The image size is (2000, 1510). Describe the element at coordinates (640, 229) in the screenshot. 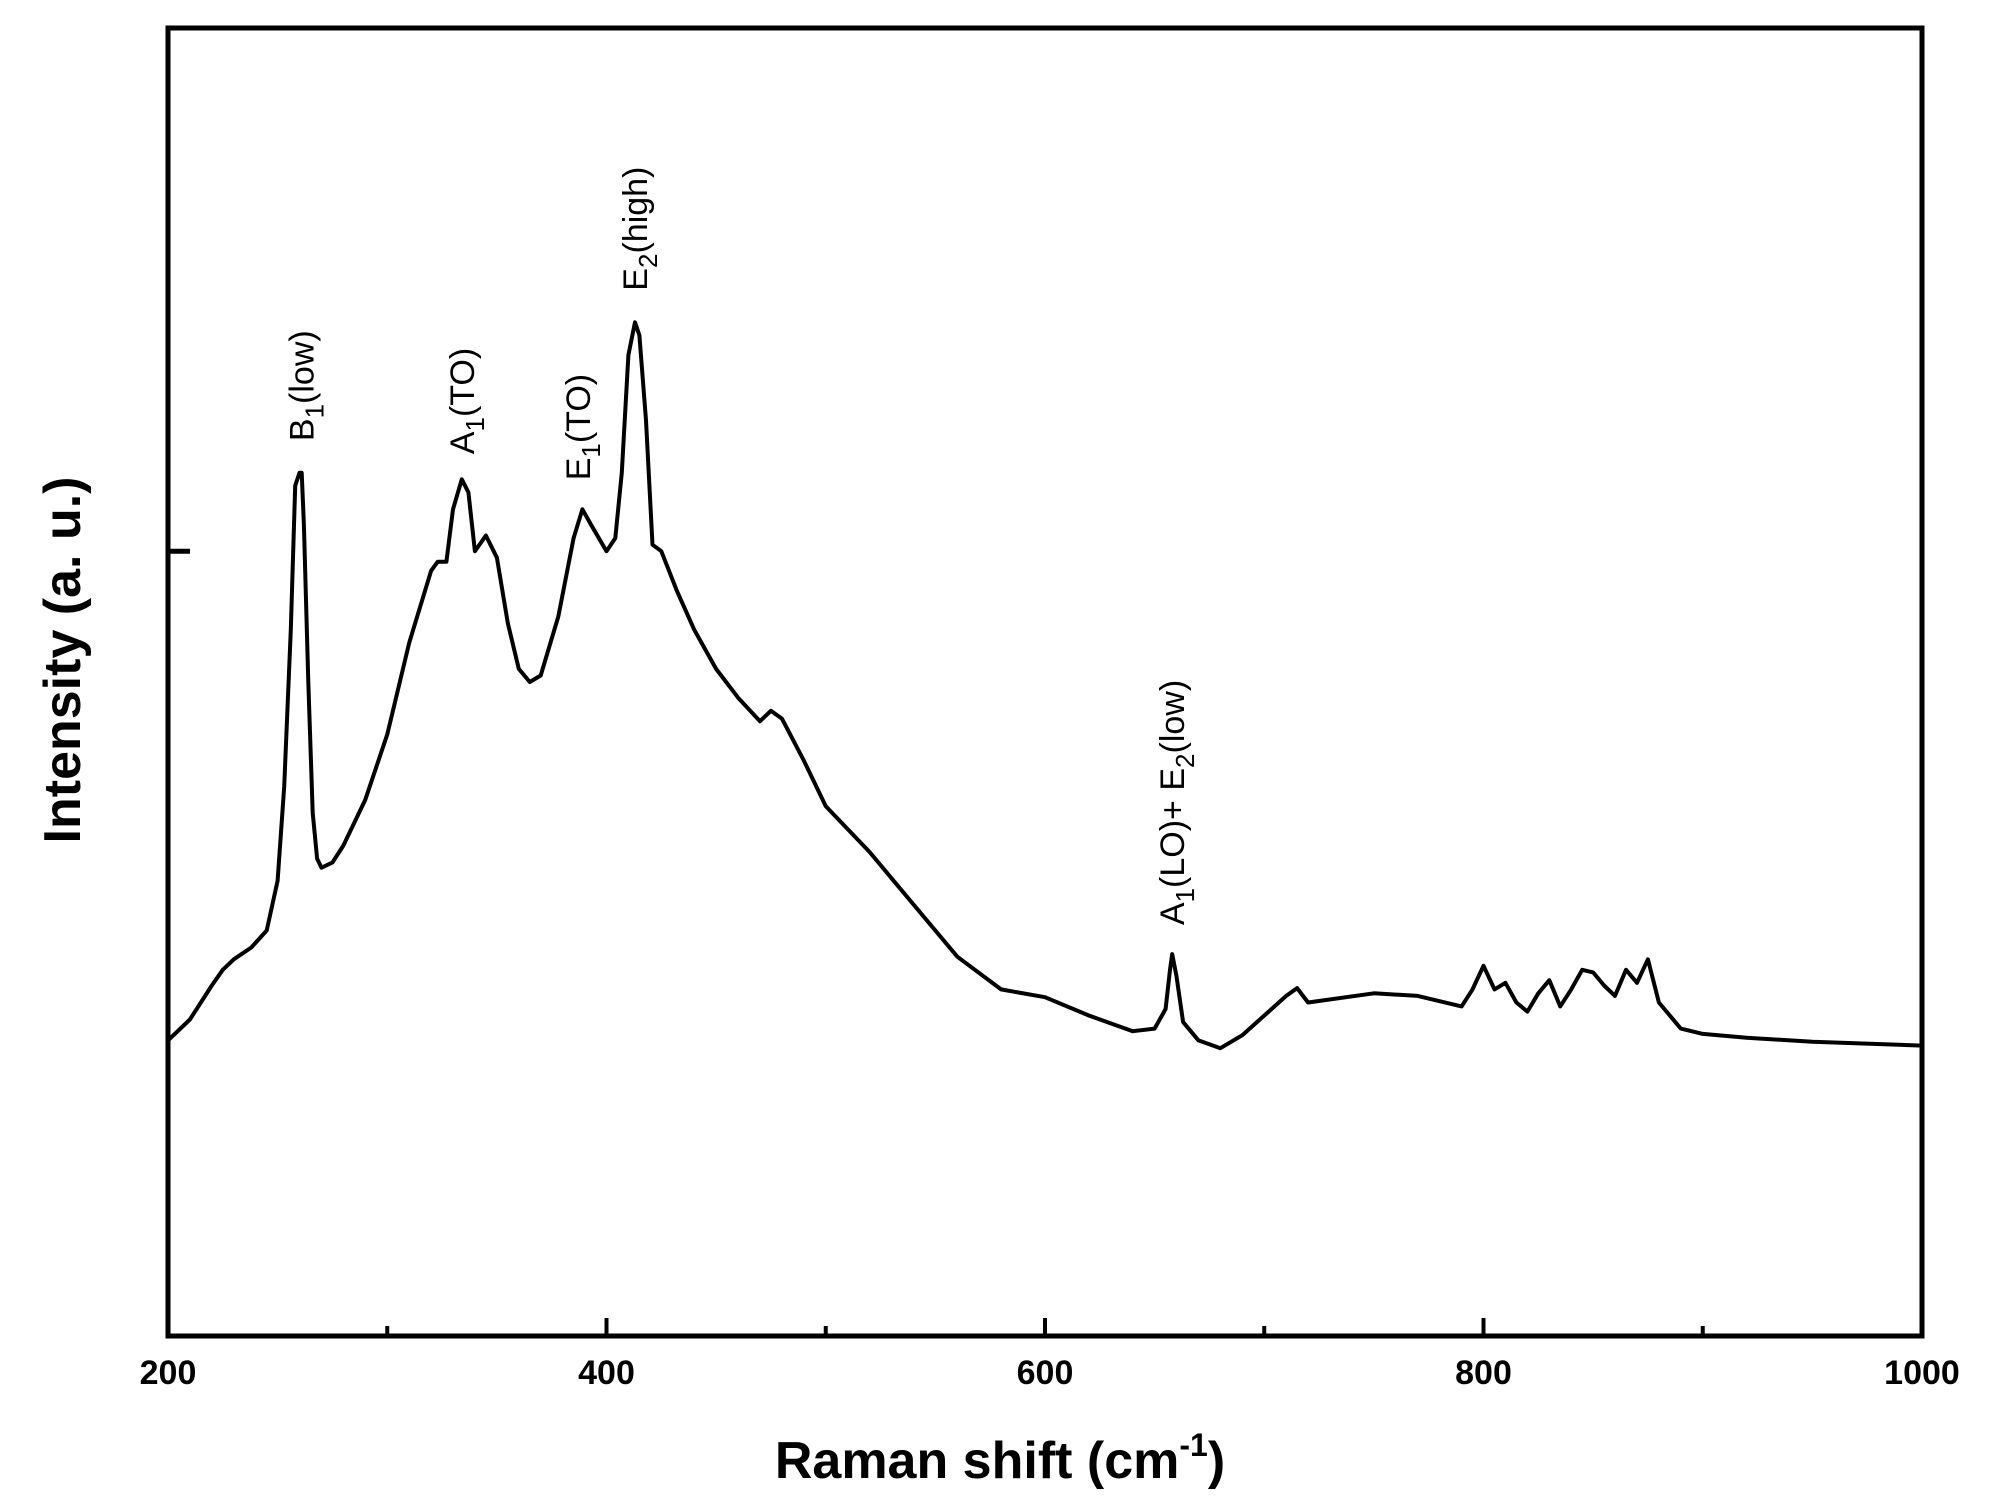

I see `peak-label: E2(high)` at that location.